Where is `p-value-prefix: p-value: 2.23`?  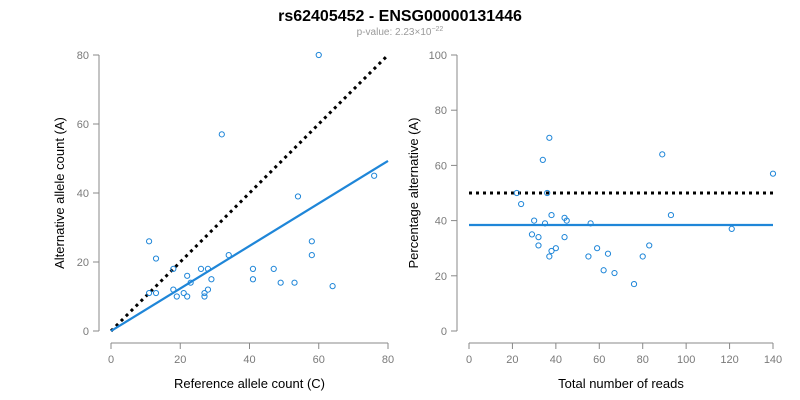 p-value-prefix: p-value: 2.23 is located at coordinates (386, 32).